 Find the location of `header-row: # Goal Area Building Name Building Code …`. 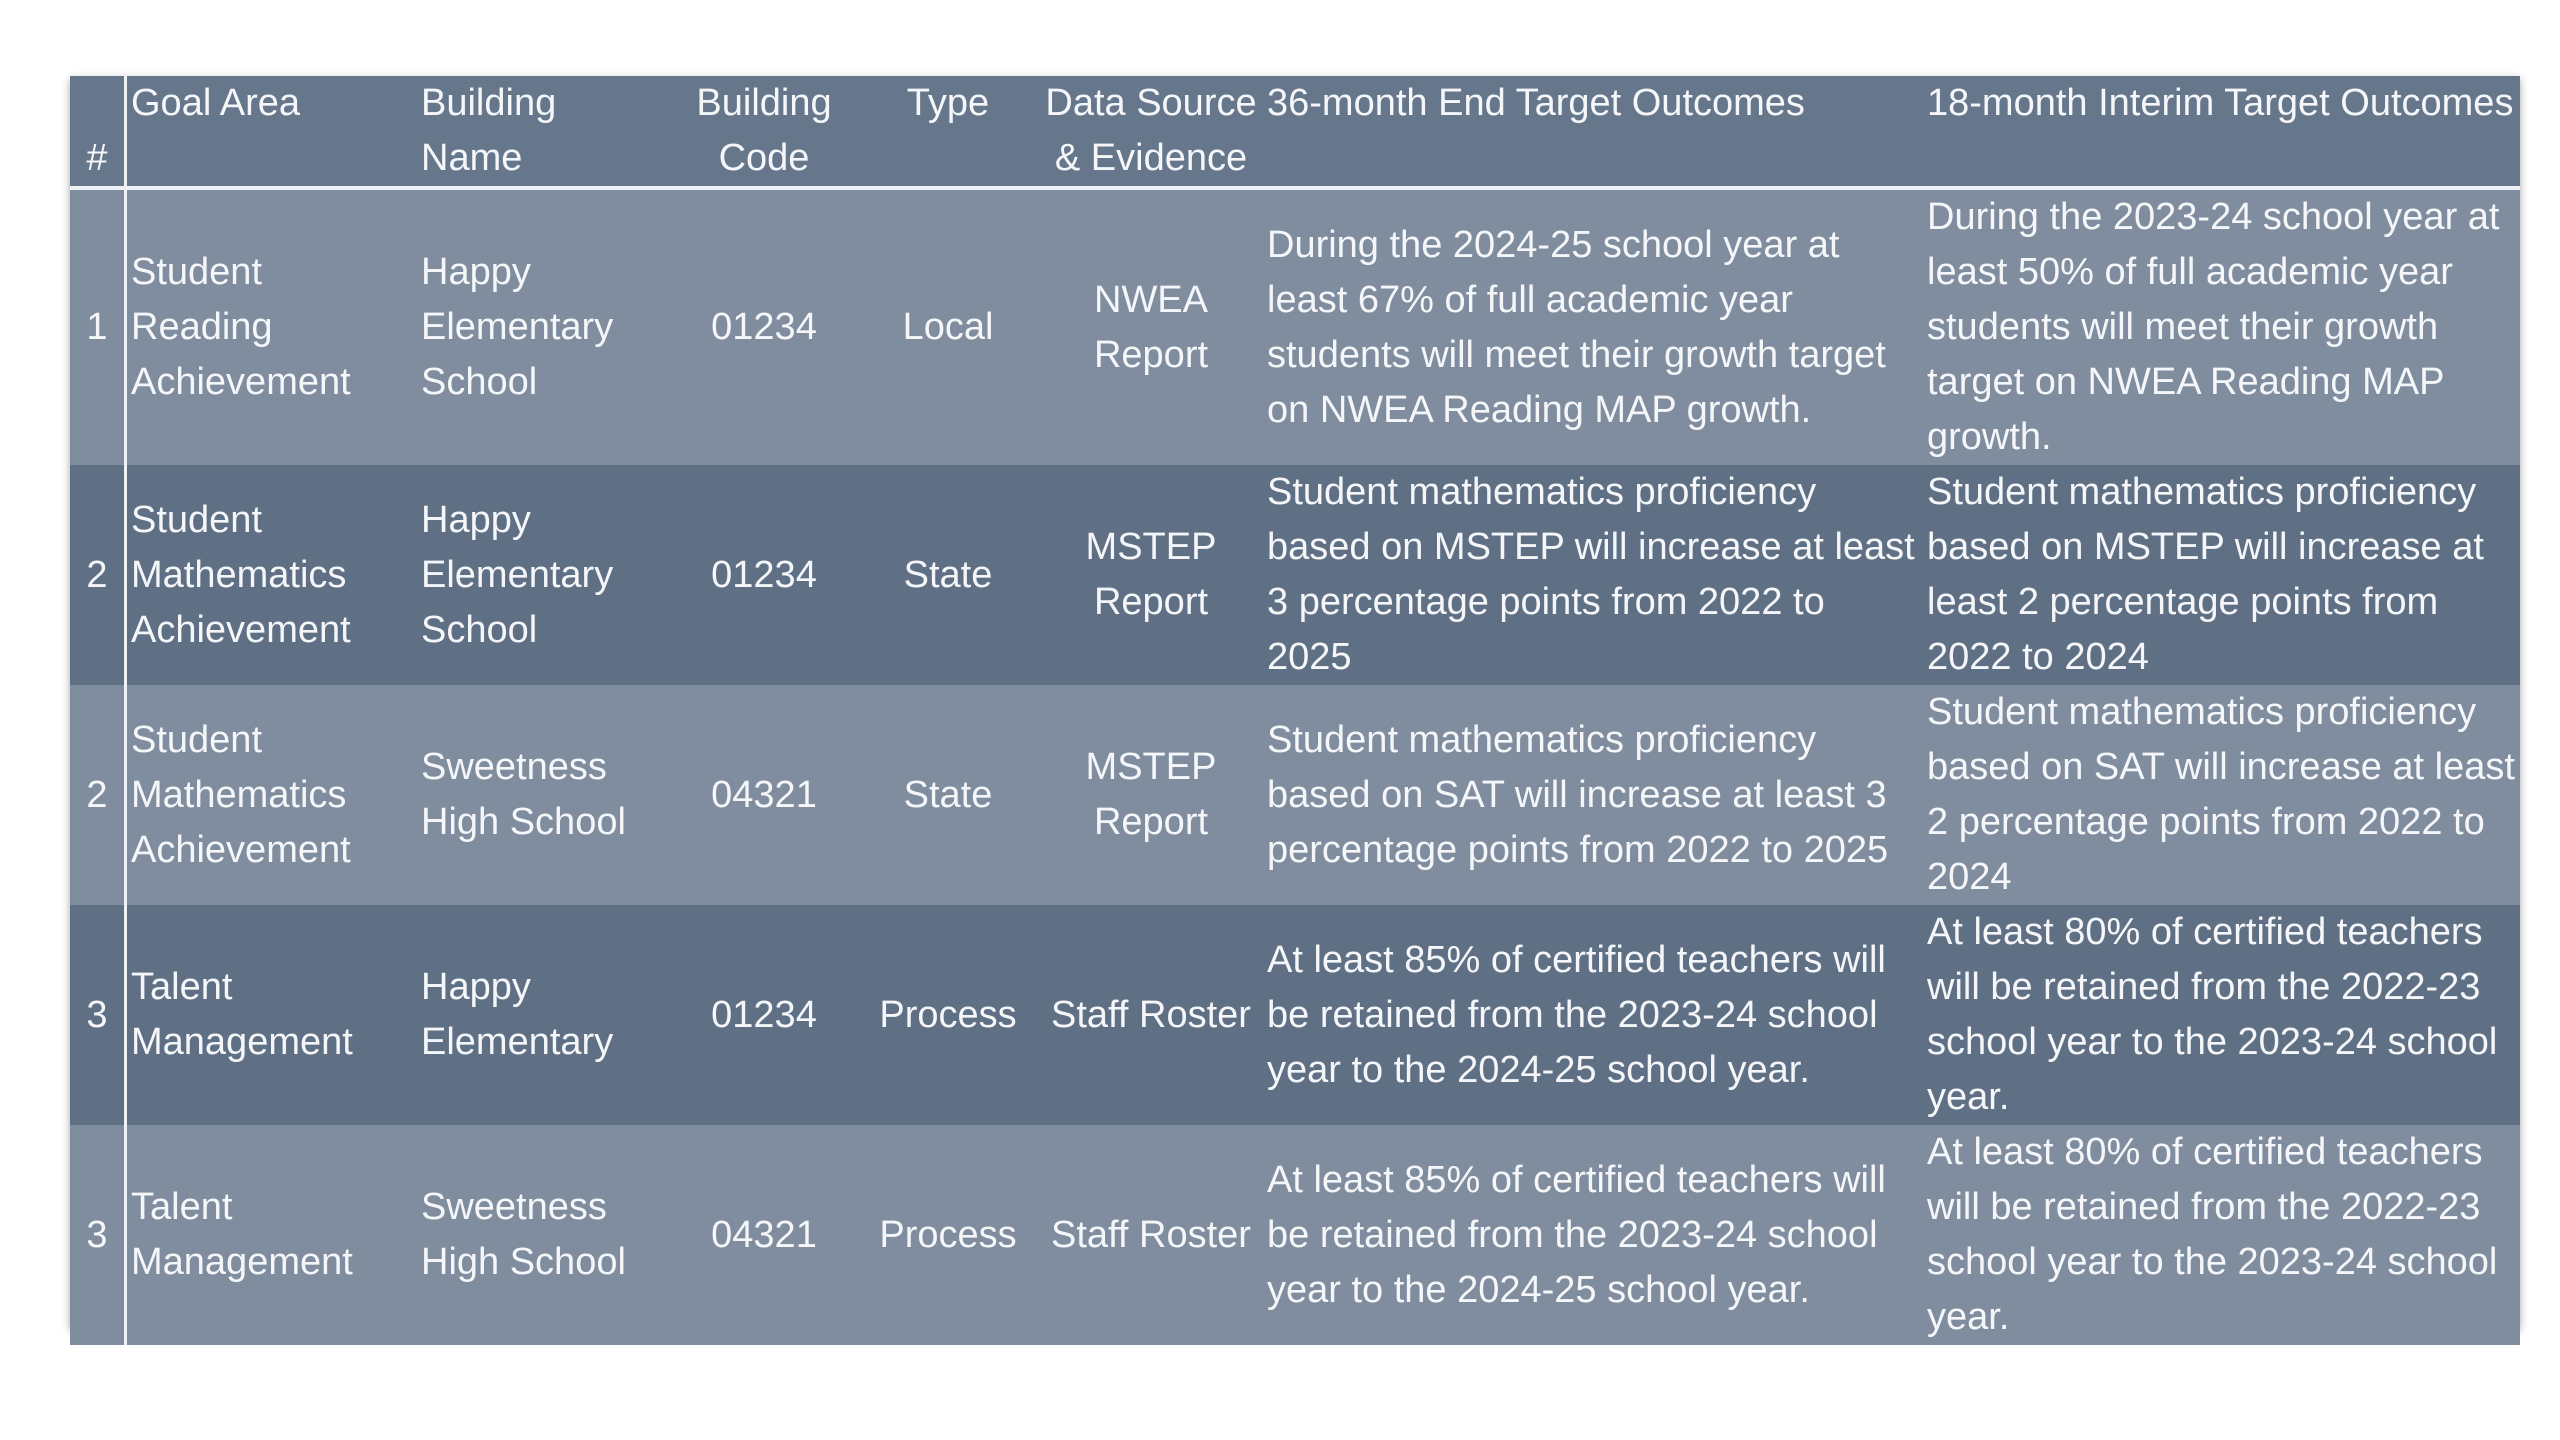

header-row: # Goal Area Building Name Building Code … is located at coordinates (1295, 133).